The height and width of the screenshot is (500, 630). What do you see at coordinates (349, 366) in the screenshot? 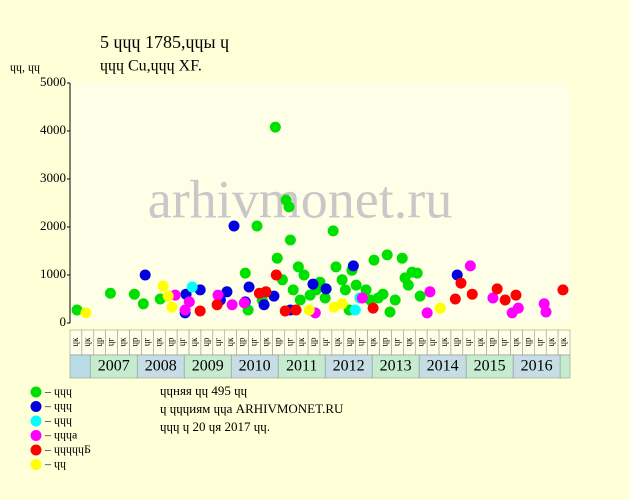
I see `x-tick-label: 2012` at bounding box center [349, 366].